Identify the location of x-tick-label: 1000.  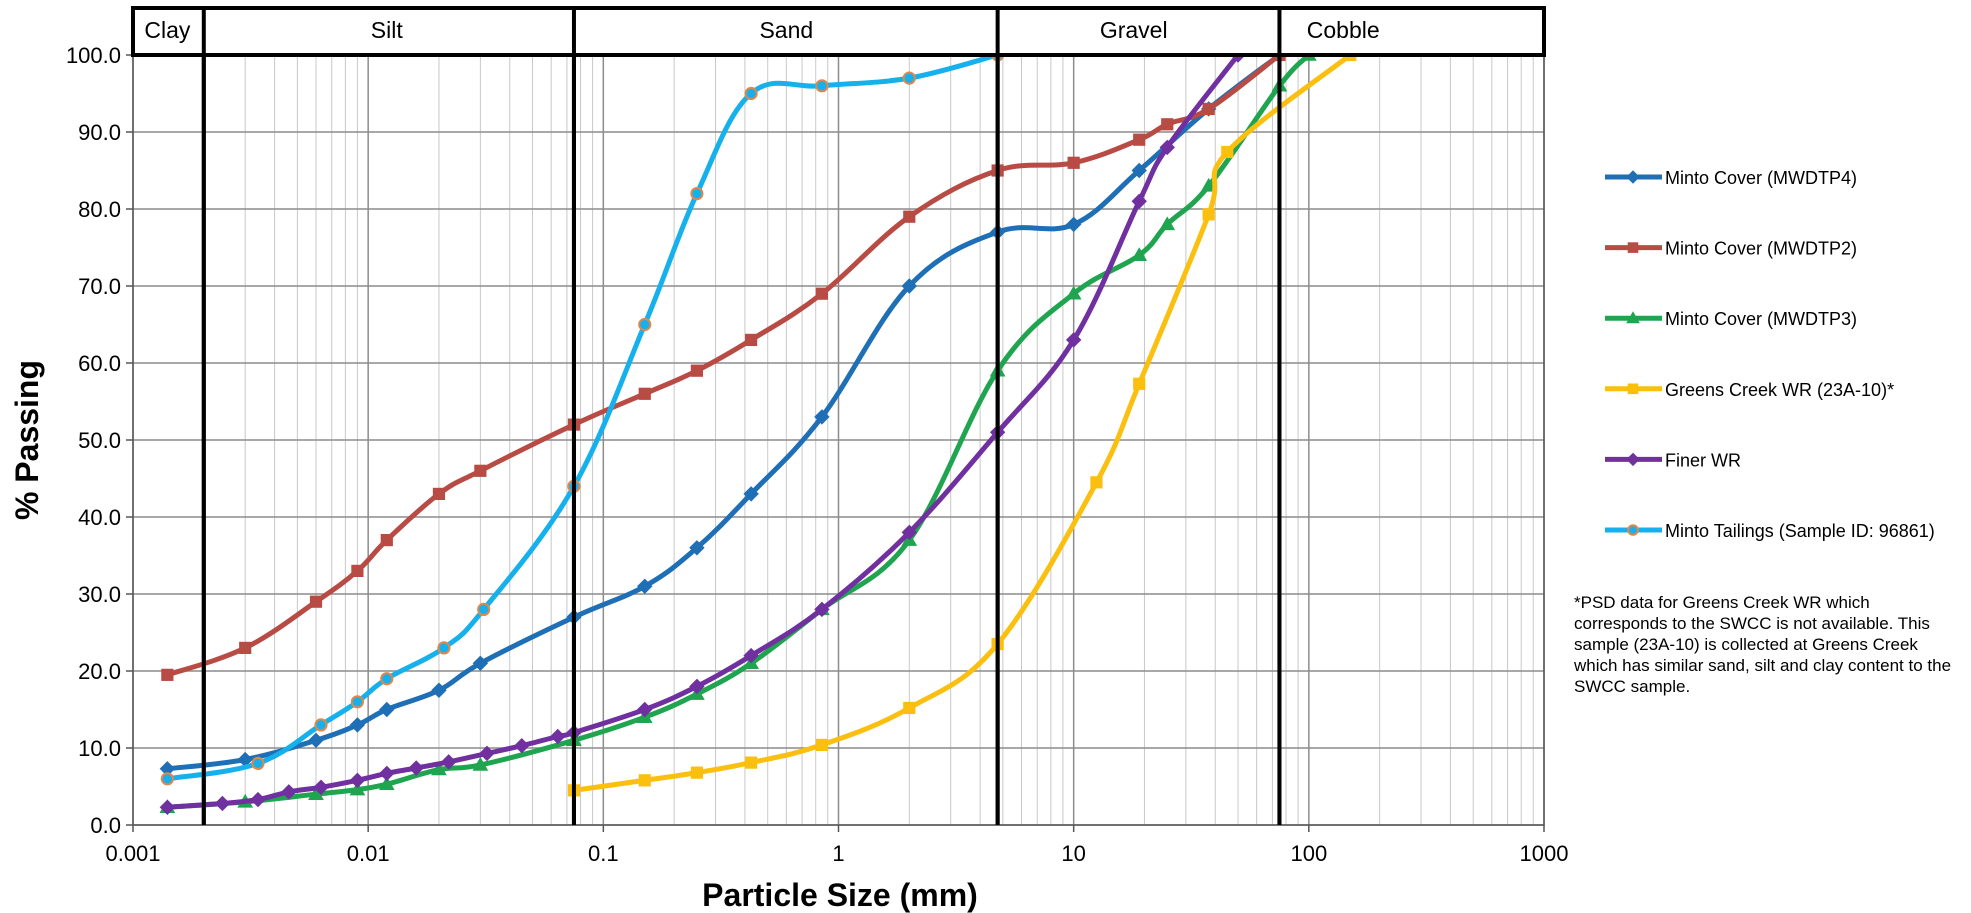
(1544, 853).